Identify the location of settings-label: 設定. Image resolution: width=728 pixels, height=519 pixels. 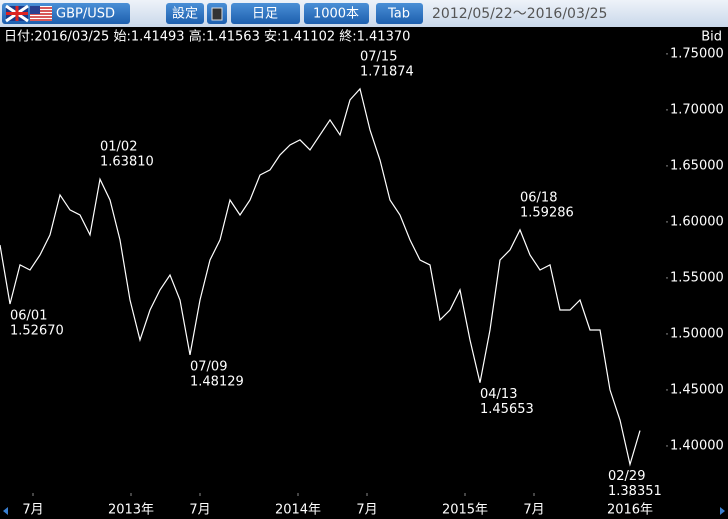
(185, 14).